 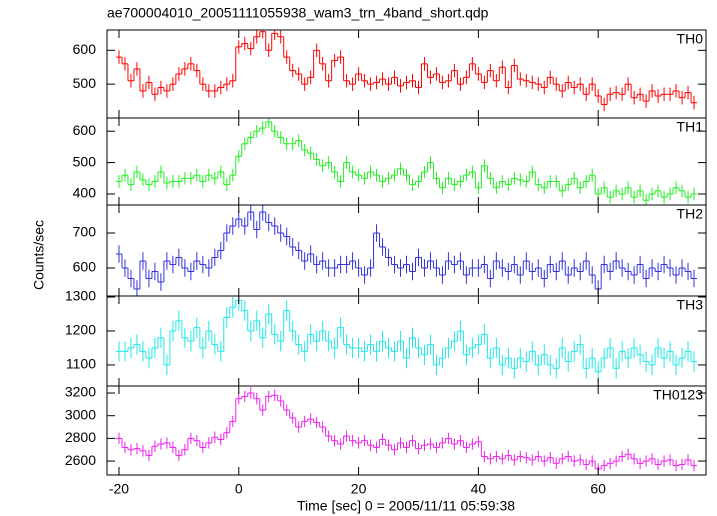 What do you see at coordinates (690, 214) in the screenshot?
I see `panel-label: TH2` at bounding box center [690, 214].